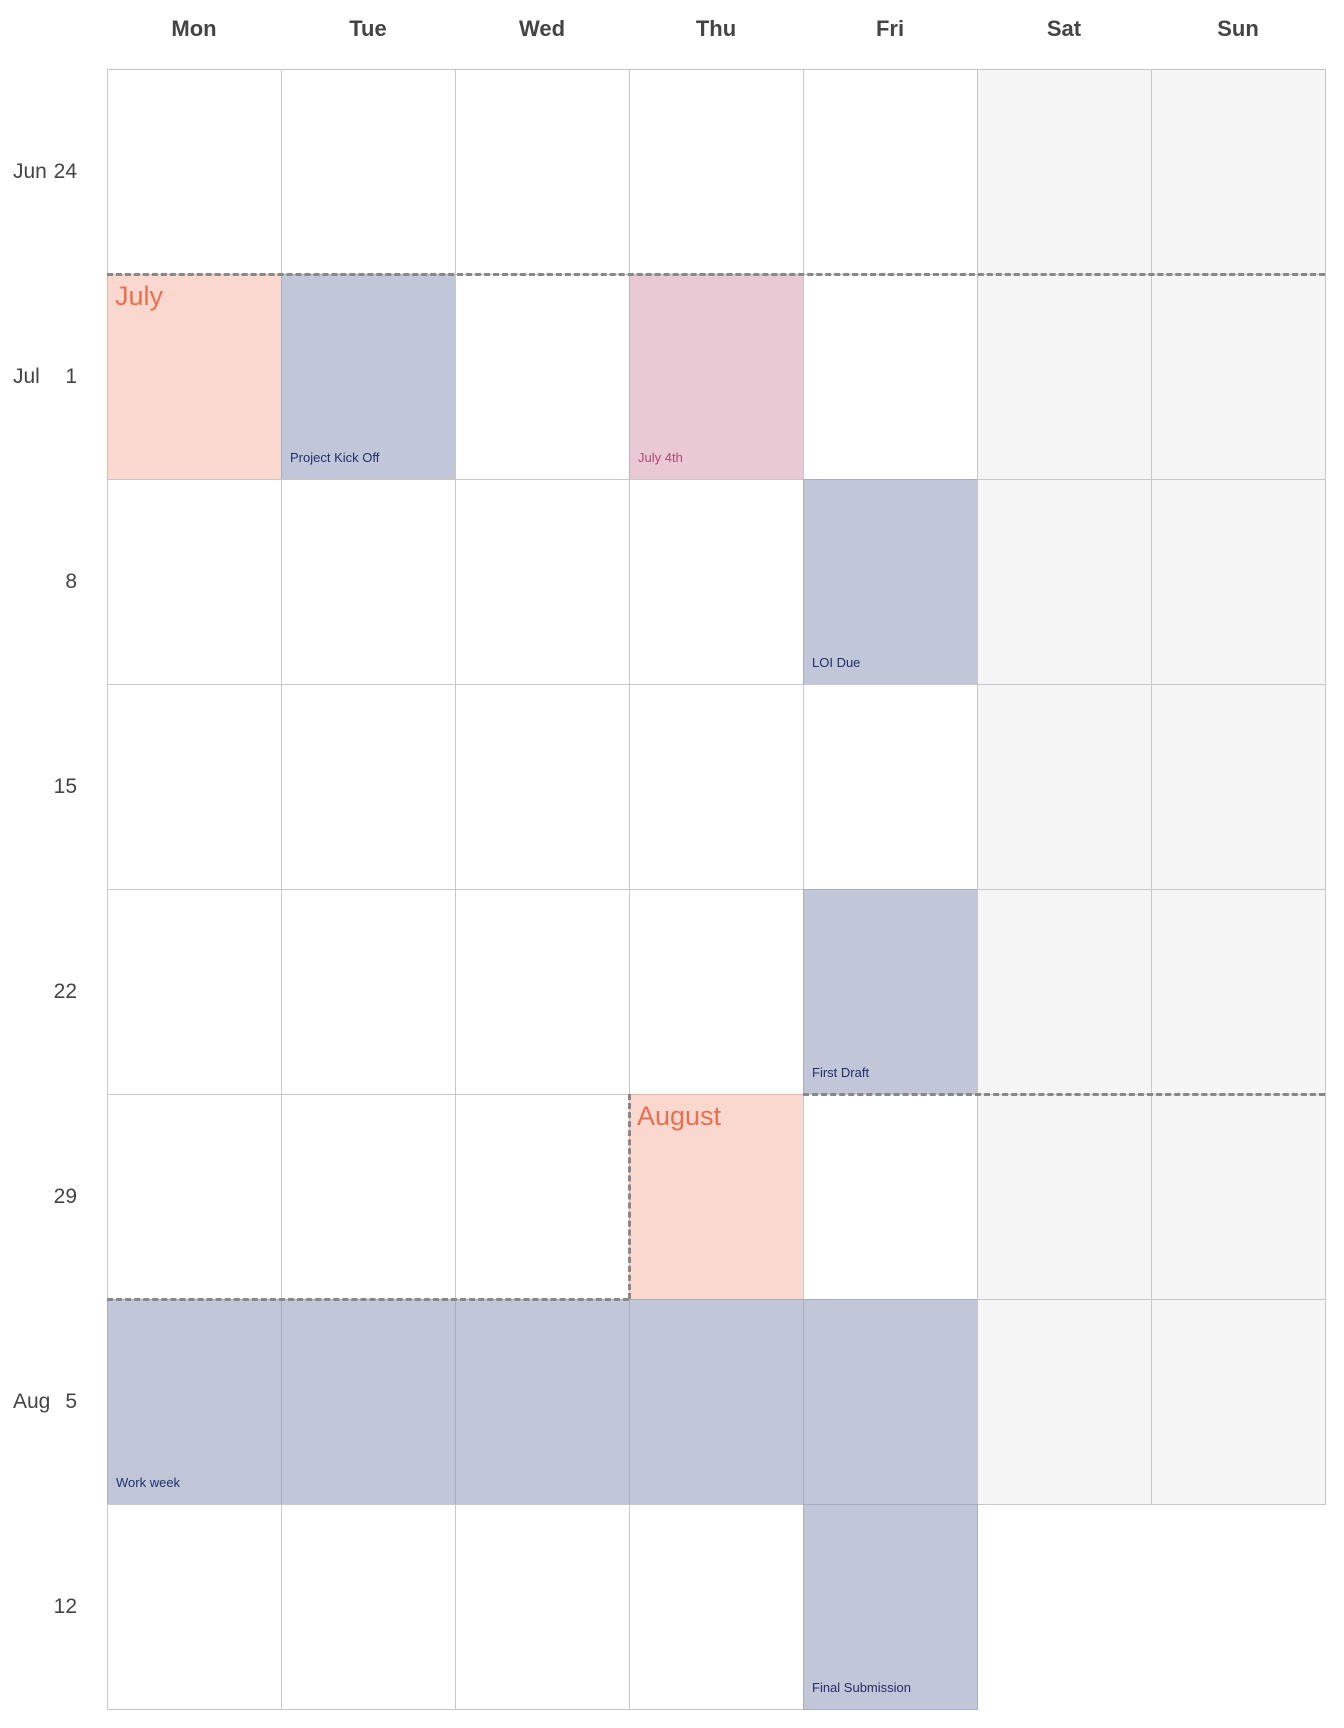 The image size is (1344, 1728). I want to click on week-day-number: 5, so click(71, 1401).